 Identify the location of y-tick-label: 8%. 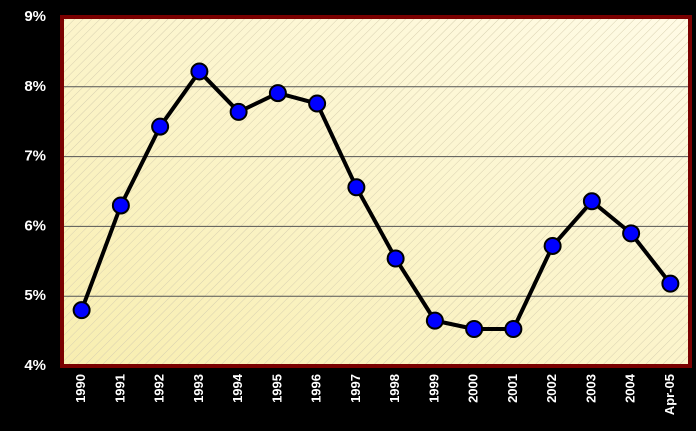
(35, 86).